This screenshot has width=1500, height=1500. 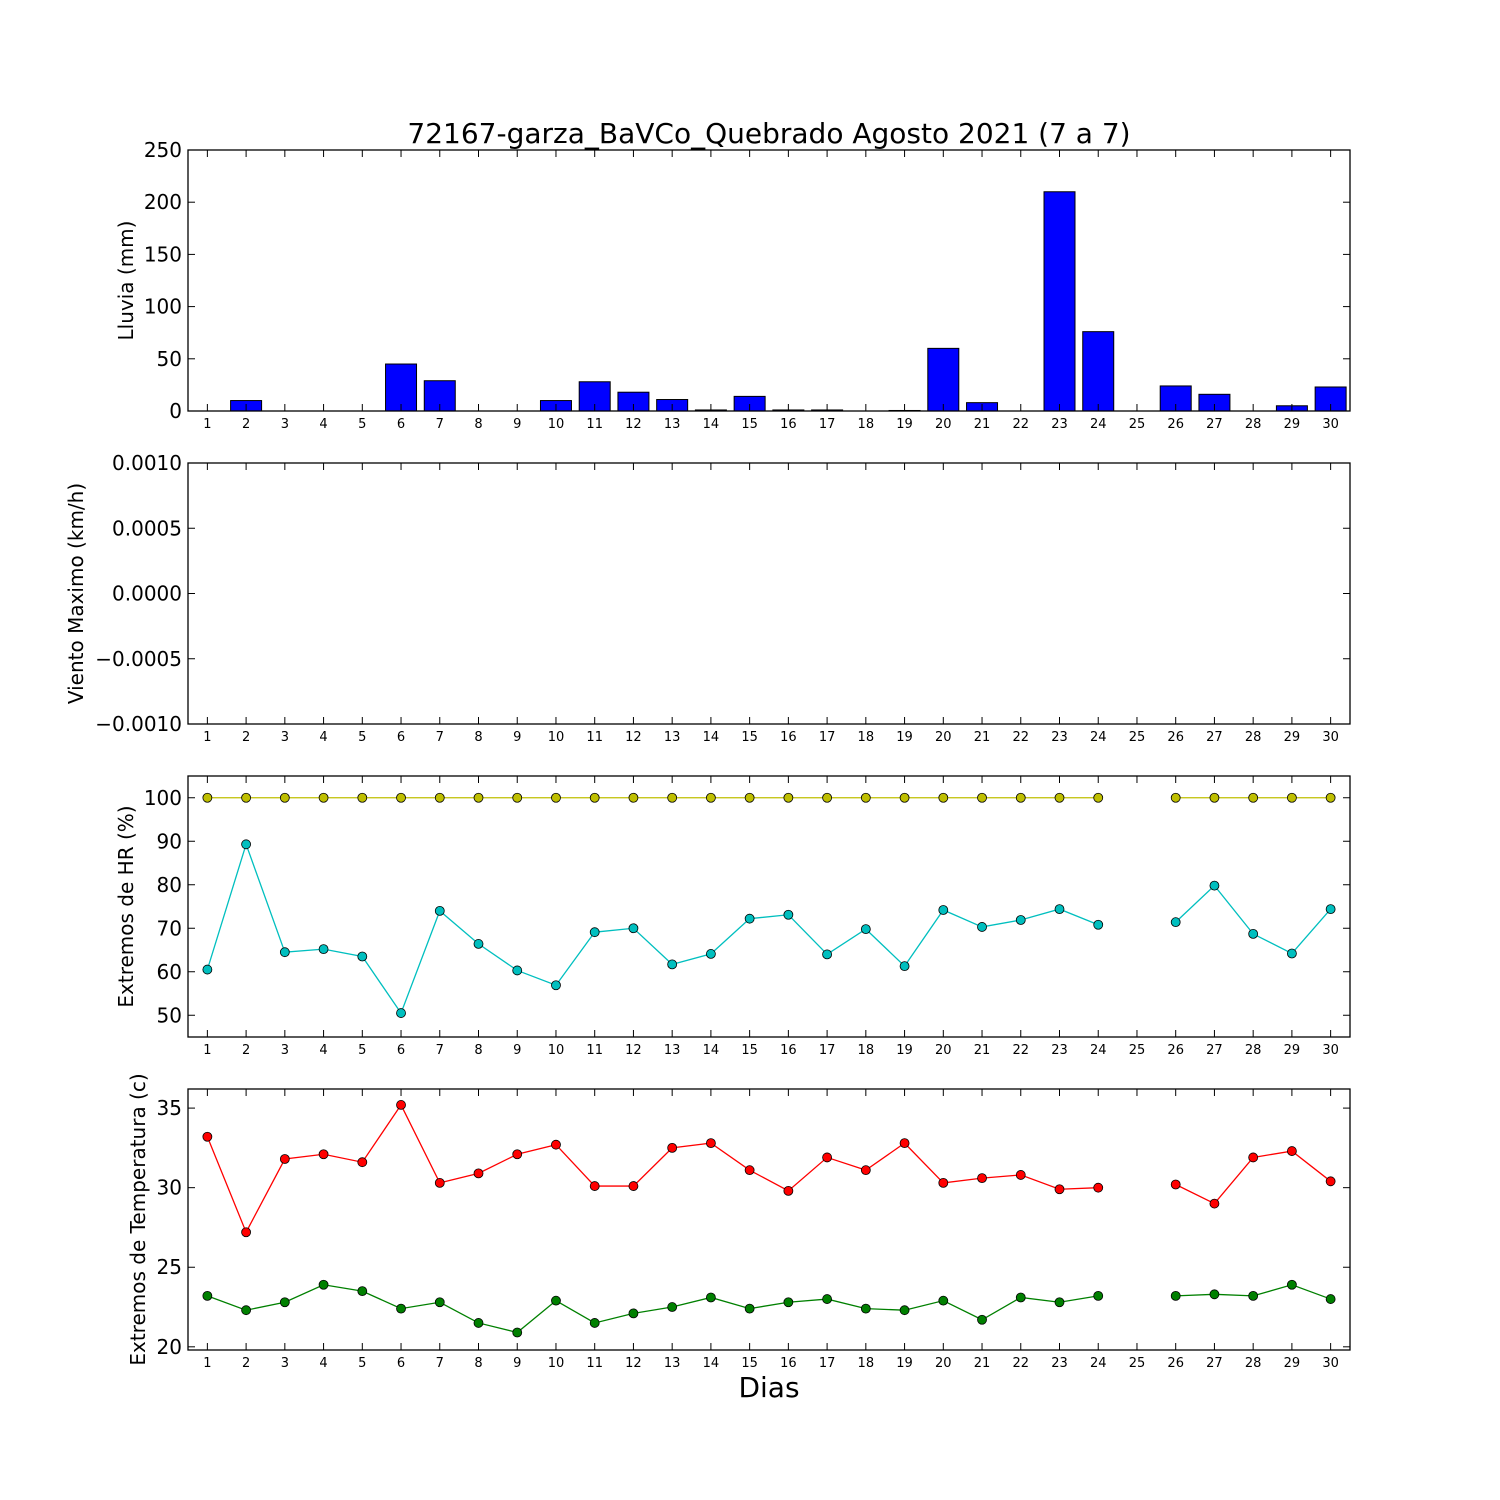 What do you see at coordinates (169, 1267) in the screenshot?
I see `y-tick-label: 25` at bounding box center [169, 1267].